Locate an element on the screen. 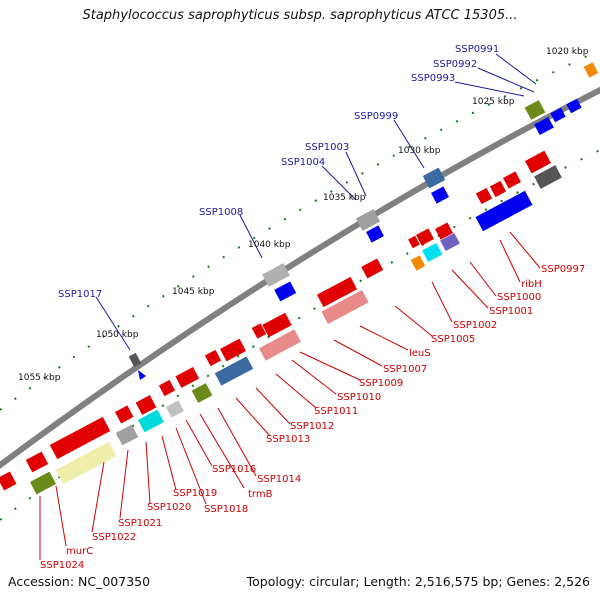  gene-label: SSP1000 is located at coordinates (519, 297).